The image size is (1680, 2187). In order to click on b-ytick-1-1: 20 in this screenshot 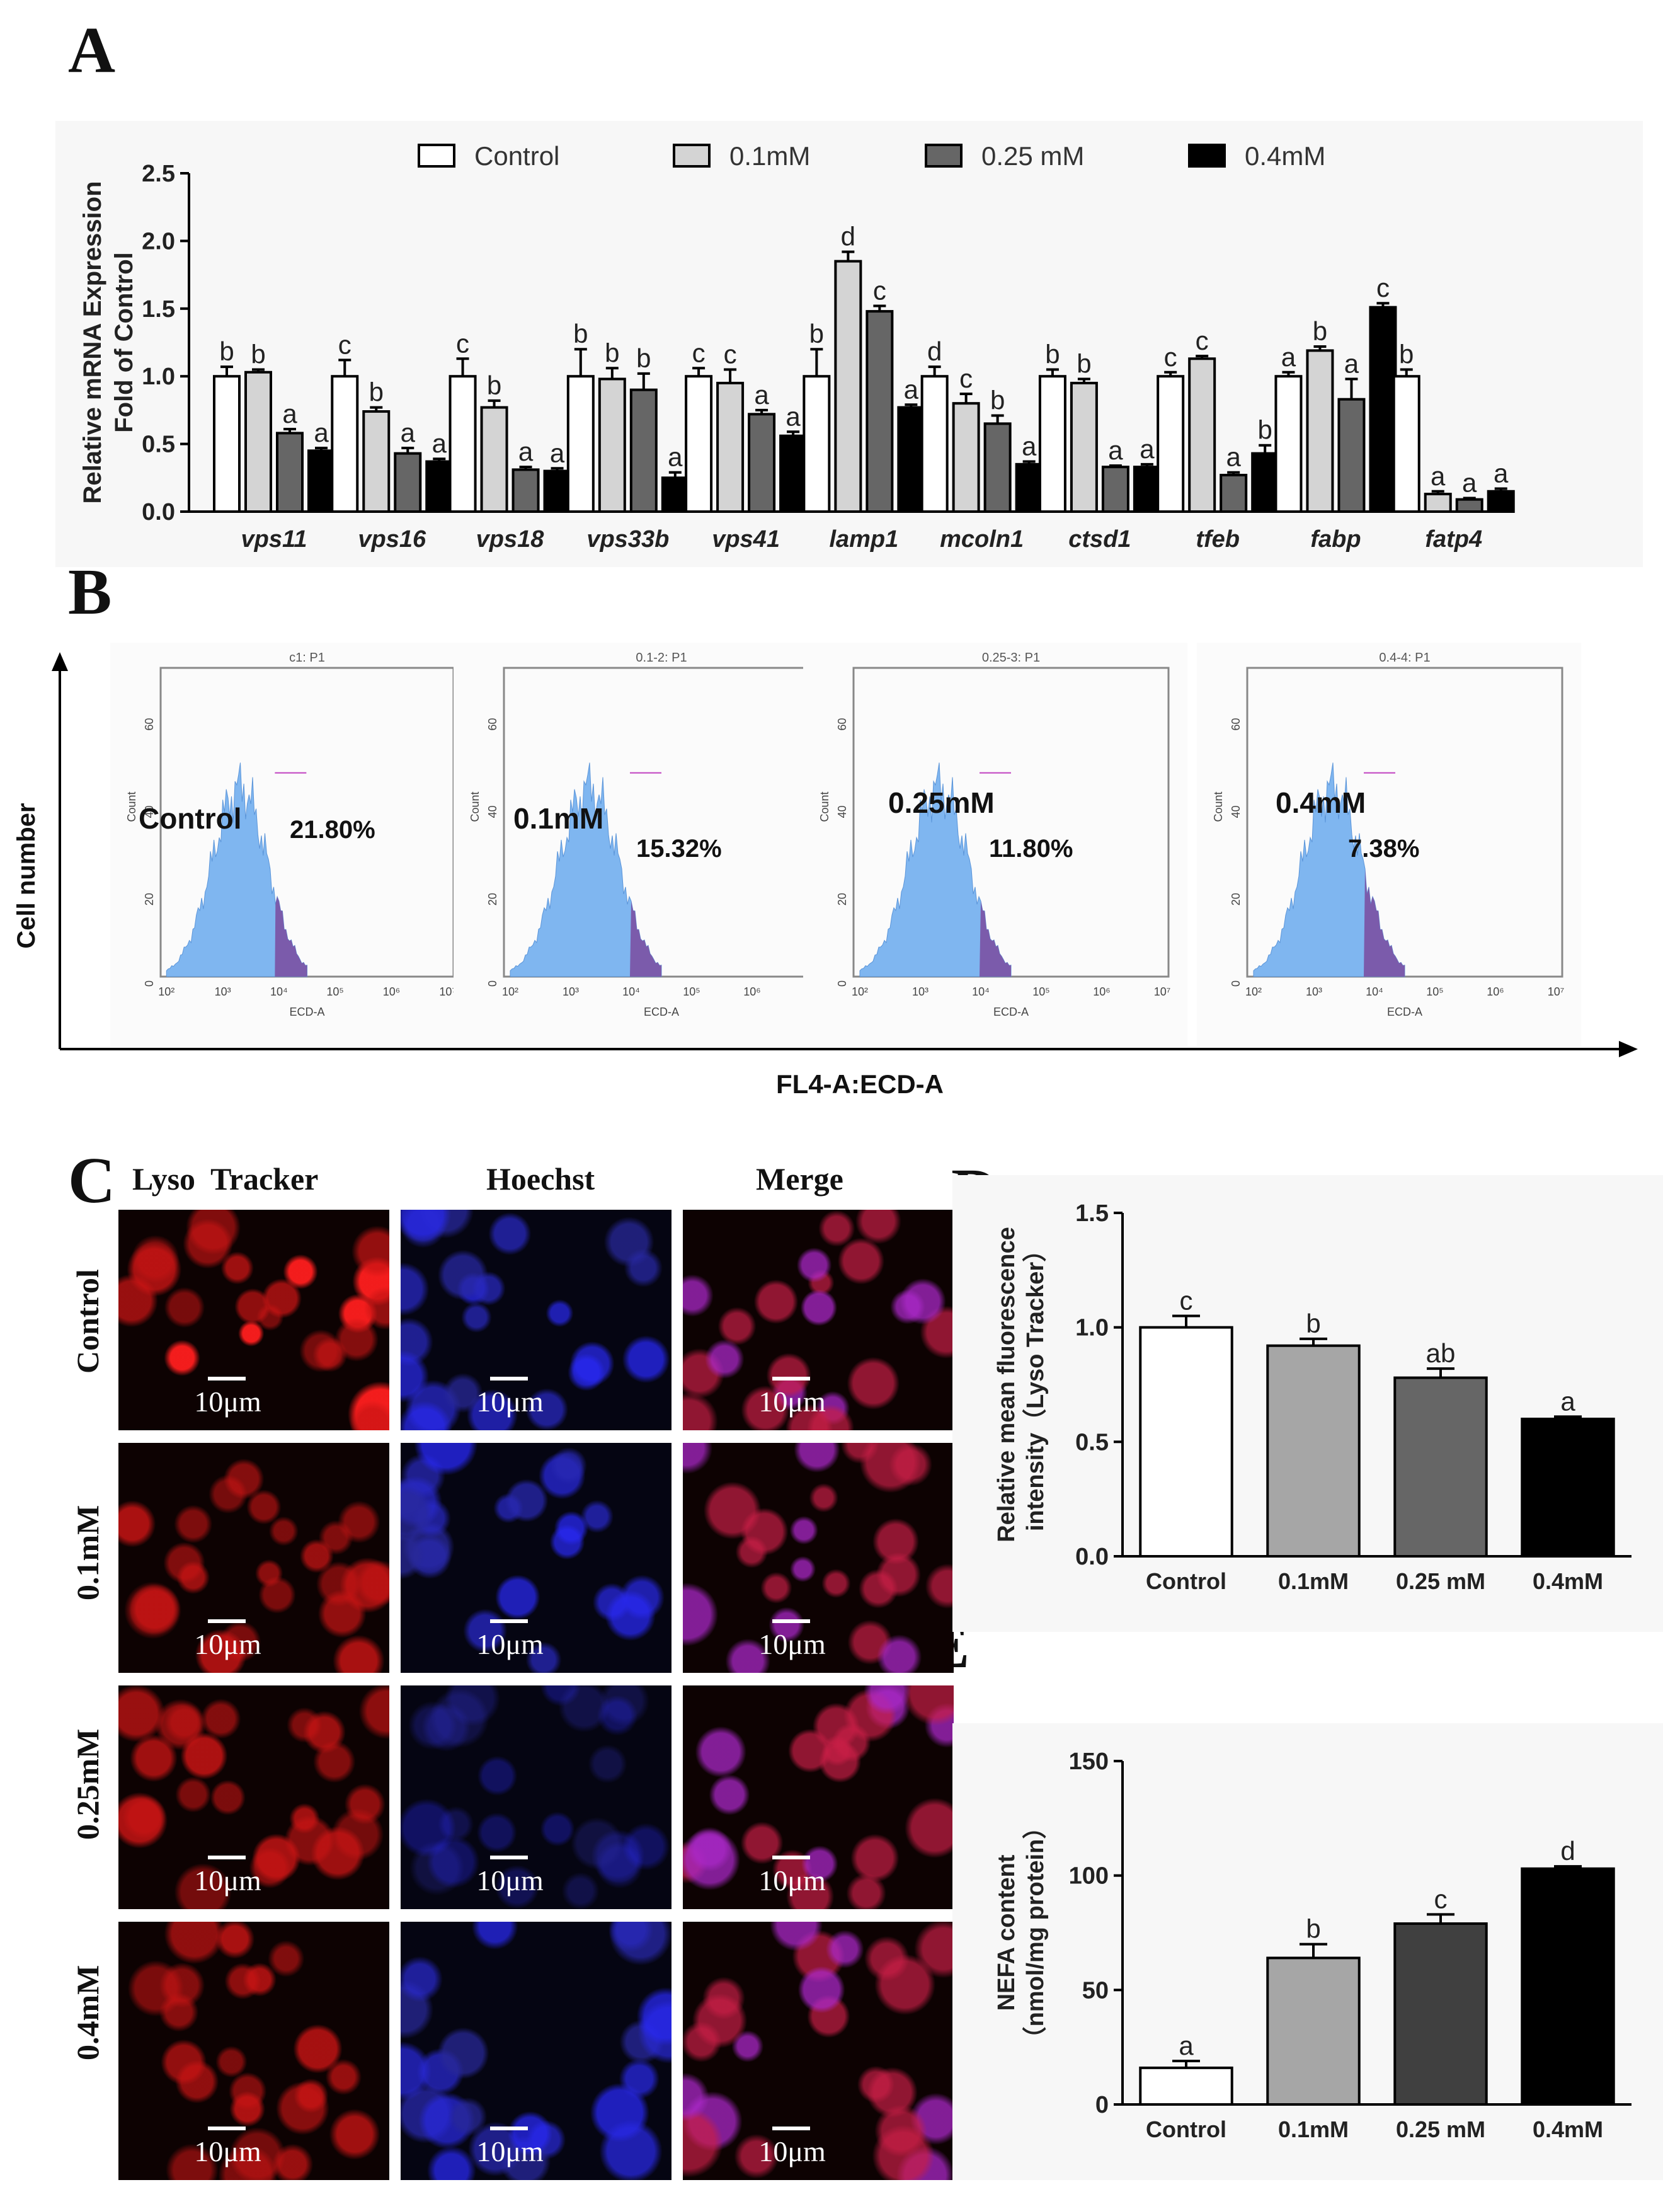, I will do `click(492, 899)`.